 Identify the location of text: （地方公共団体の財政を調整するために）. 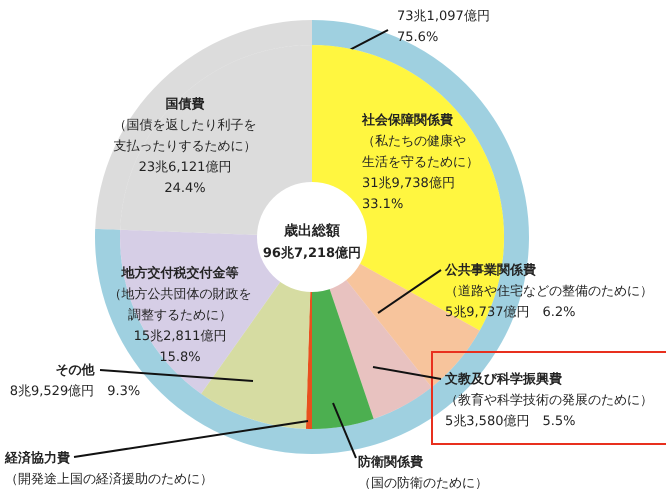
(180, 305).